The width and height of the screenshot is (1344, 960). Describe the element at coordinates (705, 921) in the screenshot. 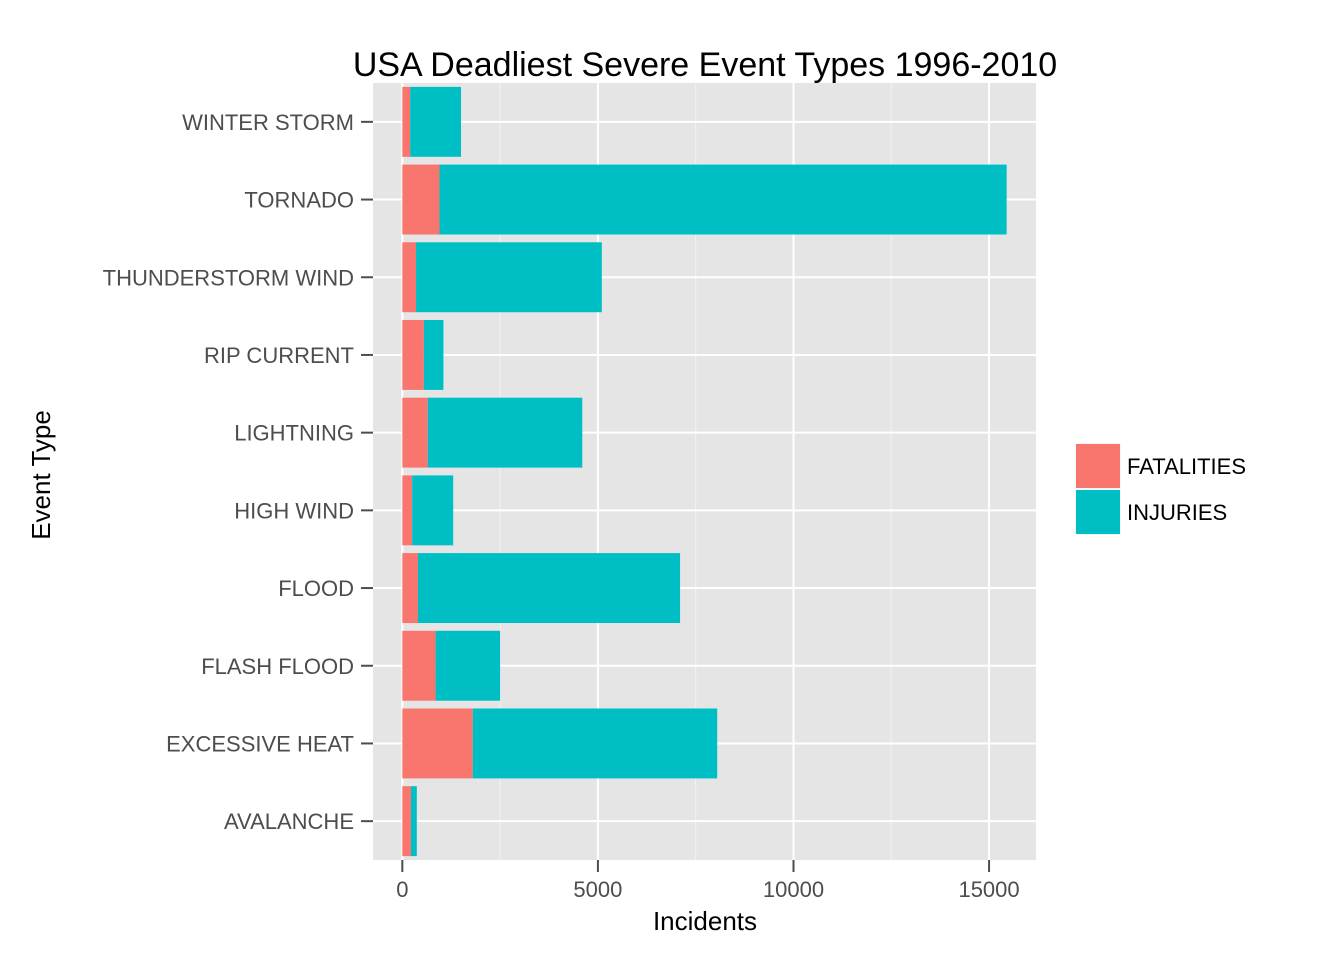

I see `x-axis-title: Incidents` at that location.